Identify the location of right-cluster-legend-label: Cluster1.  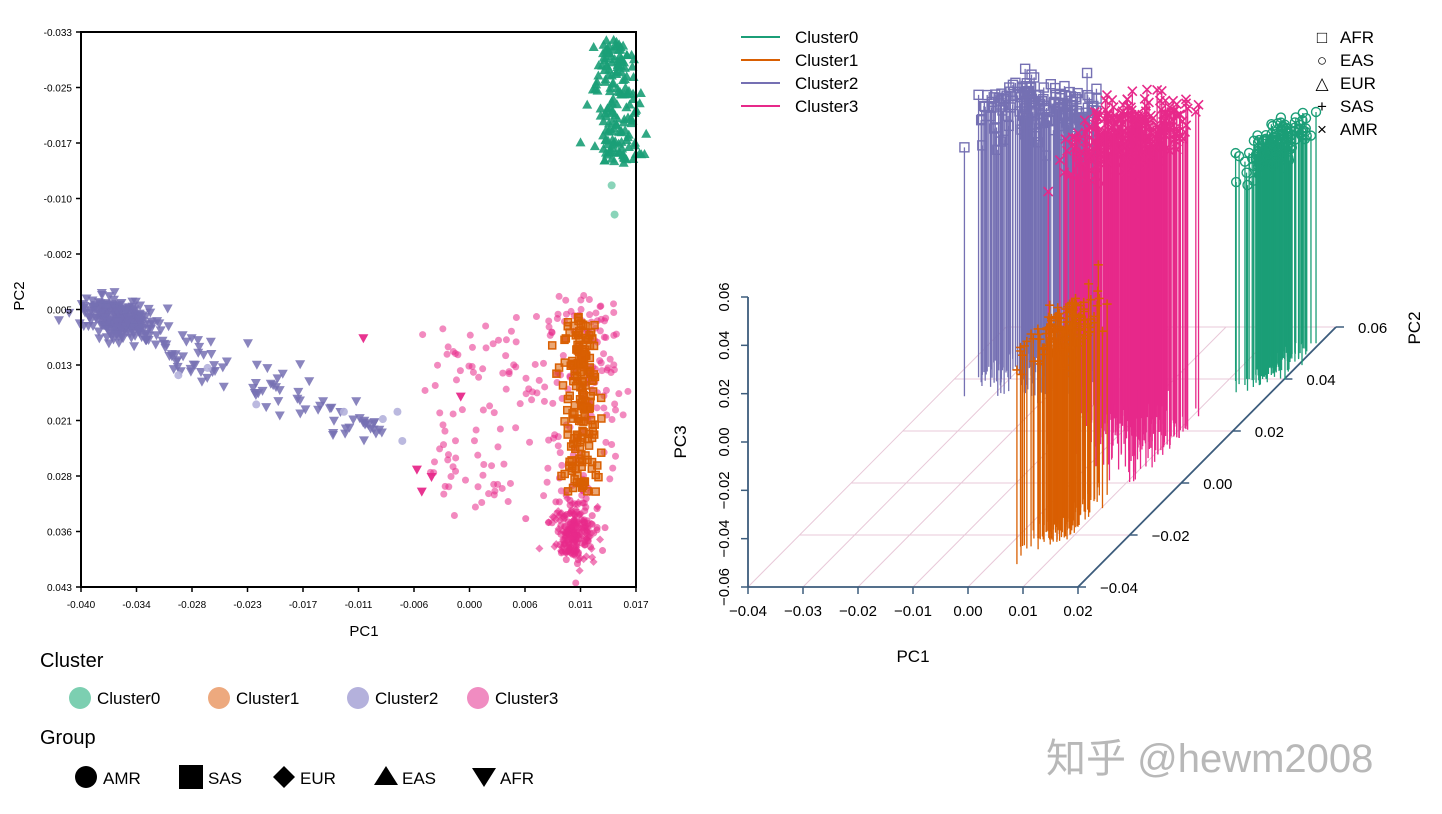
(826, 60).